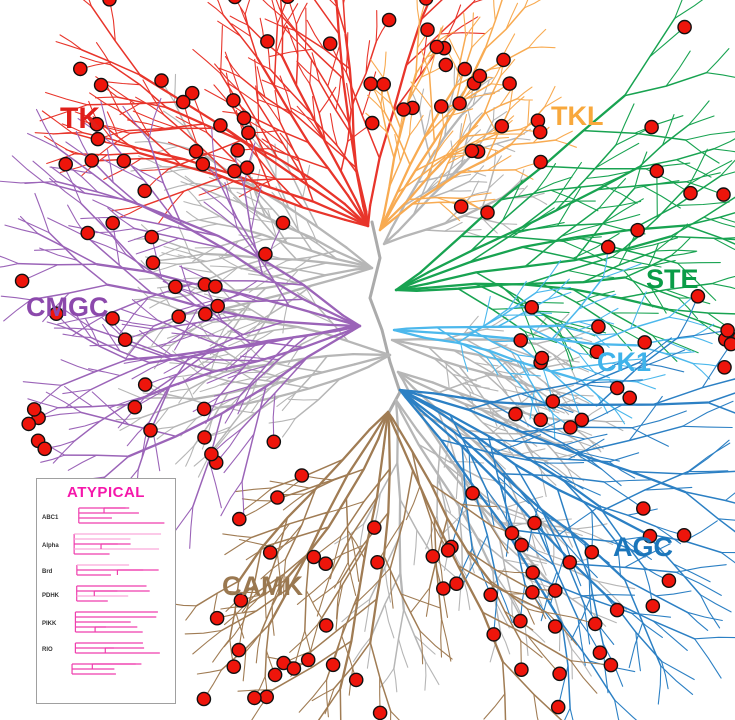 Image resolution: width=735 pixels, height=720 pixels. What do you see at coordinates (51, 595) in the screenshot?
I see `atypical-group-label: PDHK` at bounding box center [51, 595].